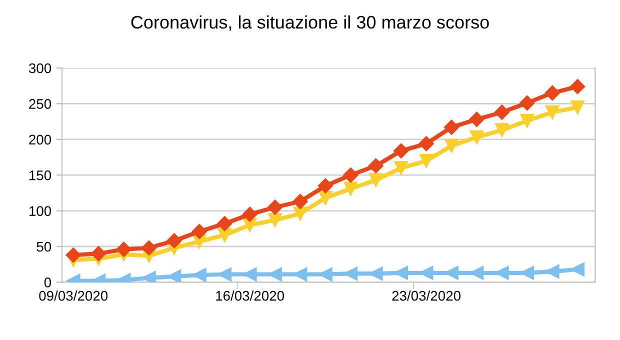  What do you see at coordinates (40, 139) in the screenshot?
I see `y-tick-label: 200` at bounding box center [40, 139].